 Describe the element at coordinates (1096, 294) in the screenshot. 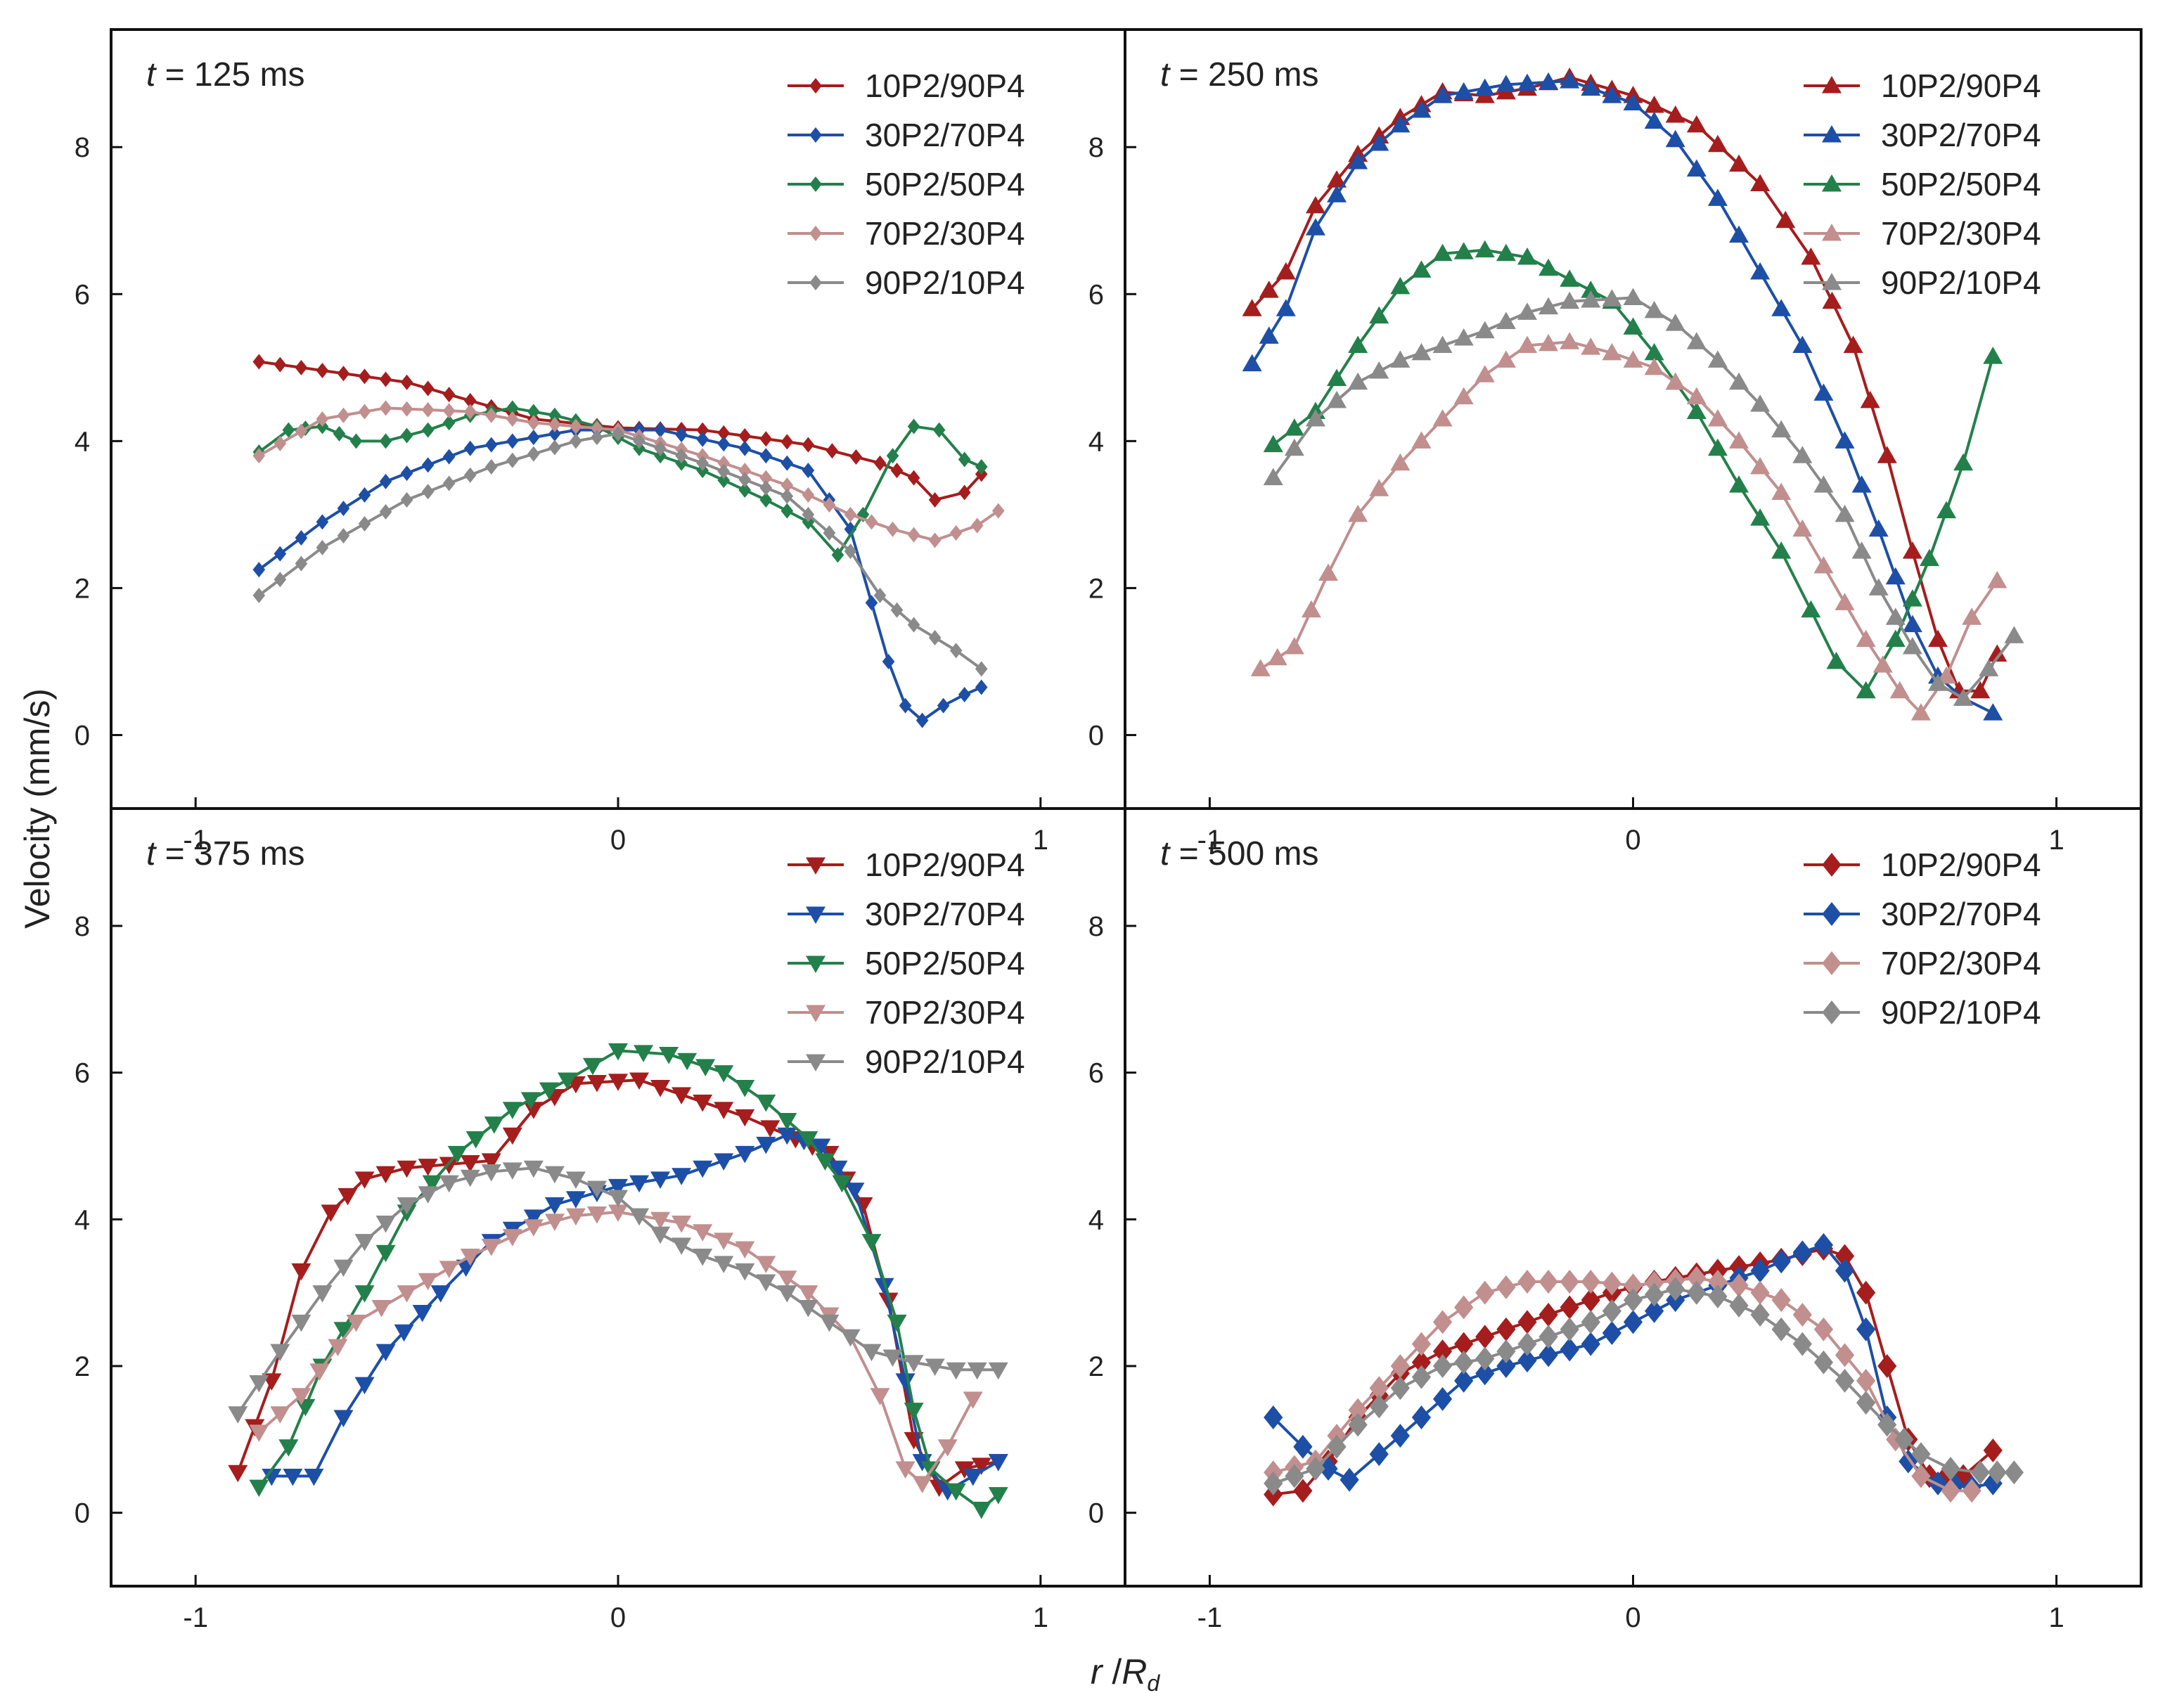

I see `panel-top-right-ytick-label: 6` at that location.